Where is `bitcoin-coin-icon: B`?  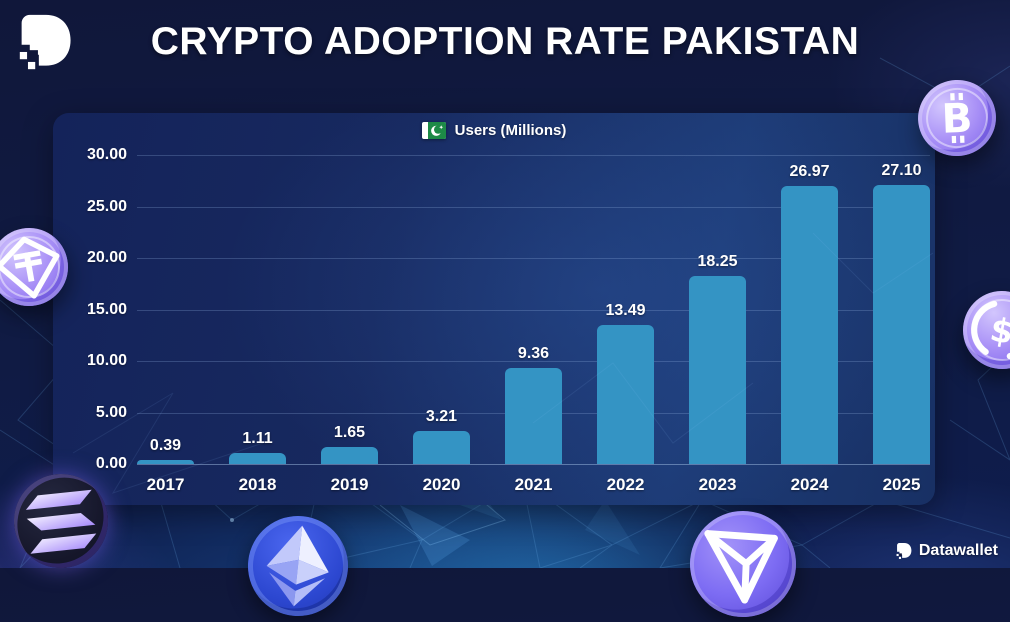 bitcoin-coin-icon: B is located at coordinates (957, 118).